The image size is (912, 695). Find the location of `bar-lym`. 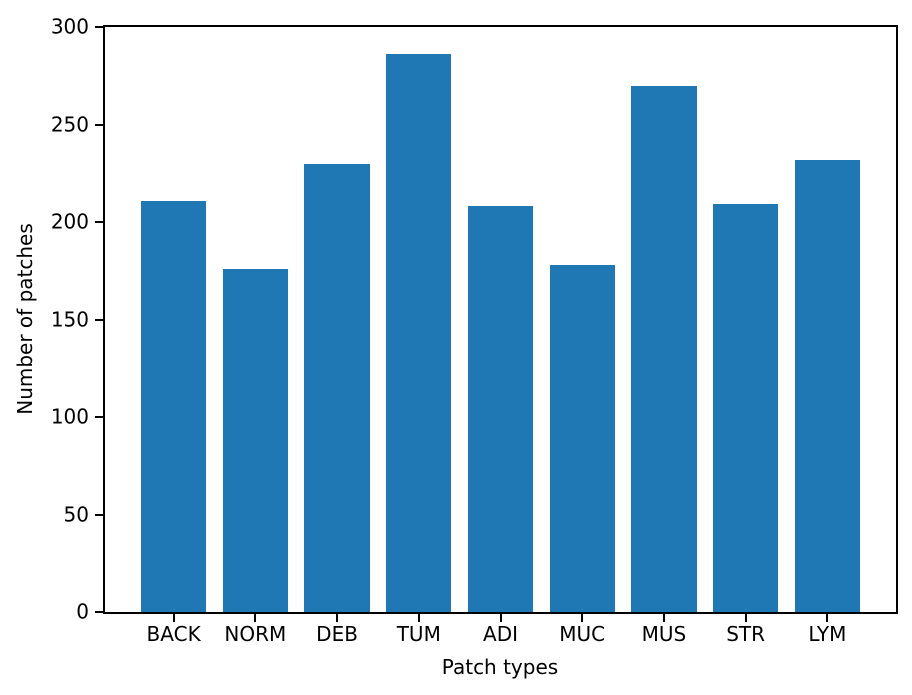

bar-lym is located at coordinates (827, 385).